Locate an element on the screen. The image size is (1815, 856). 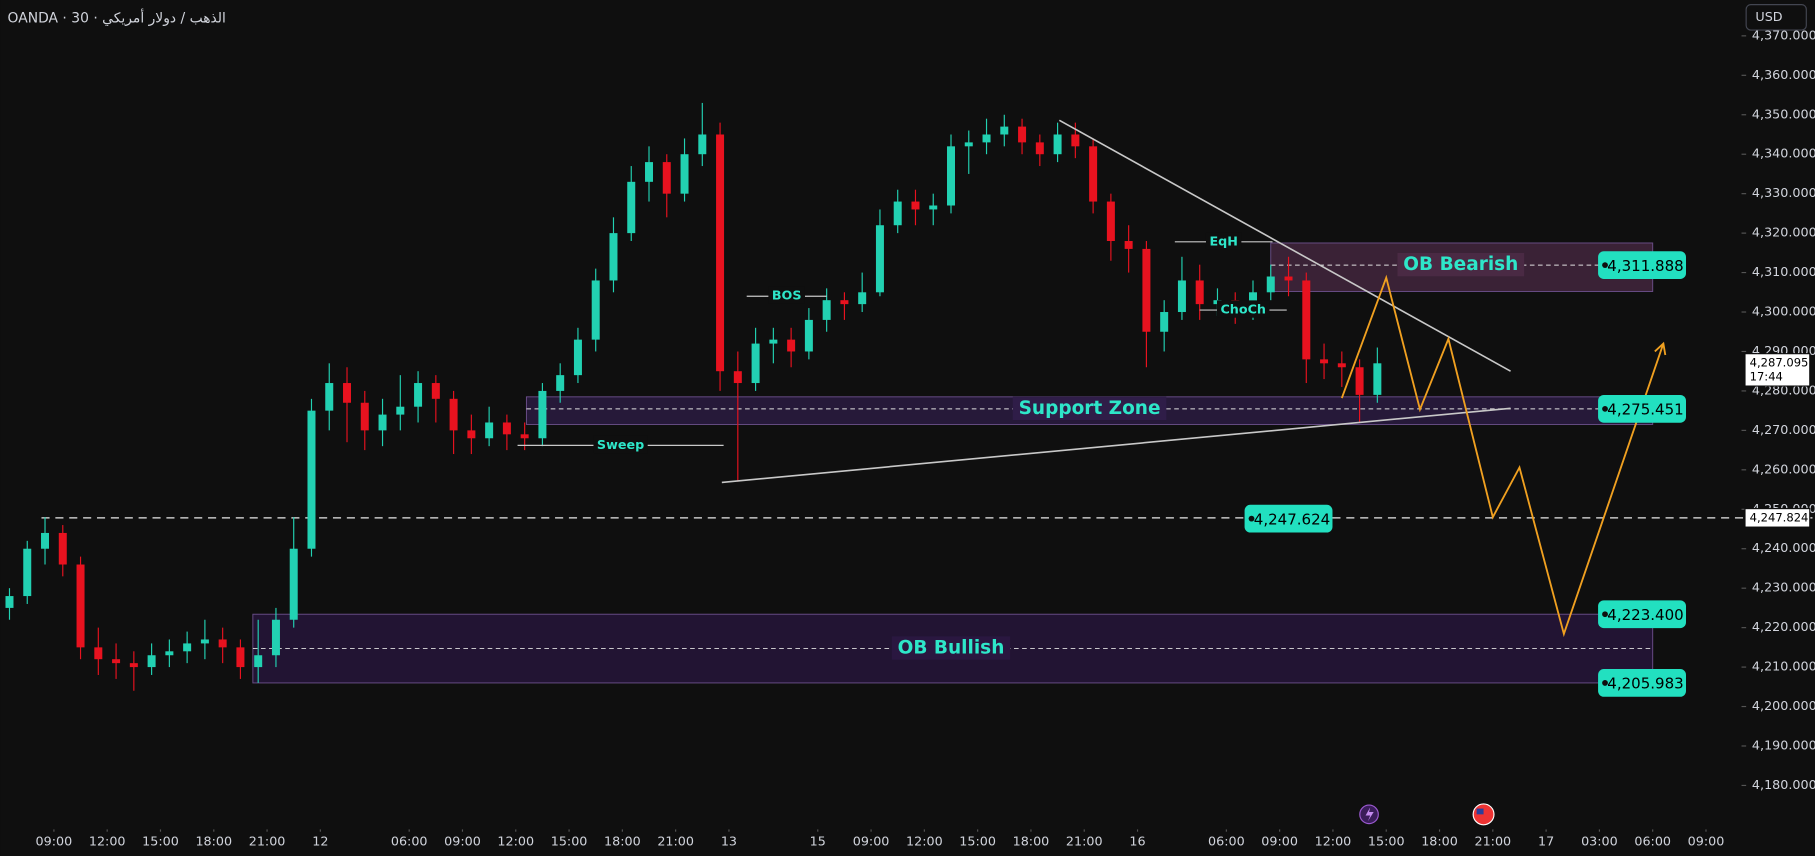
projection-path is located at coordinates (1502, 456).